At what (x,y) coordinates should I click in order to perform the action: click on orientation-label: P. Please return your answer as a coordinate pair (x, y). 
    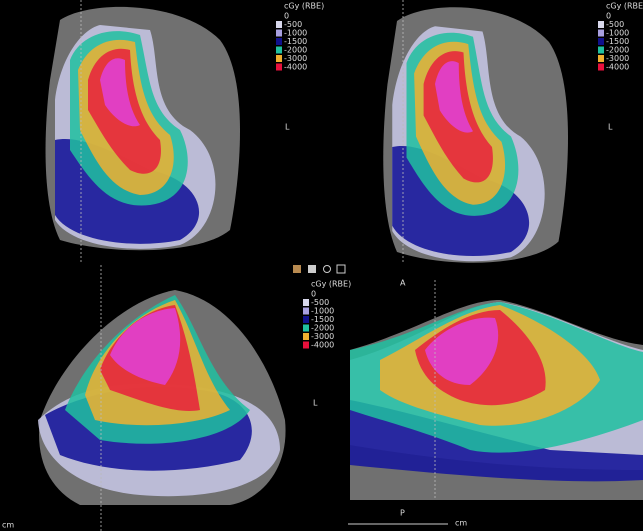
    Looking at the image, I should click on (402, 513).